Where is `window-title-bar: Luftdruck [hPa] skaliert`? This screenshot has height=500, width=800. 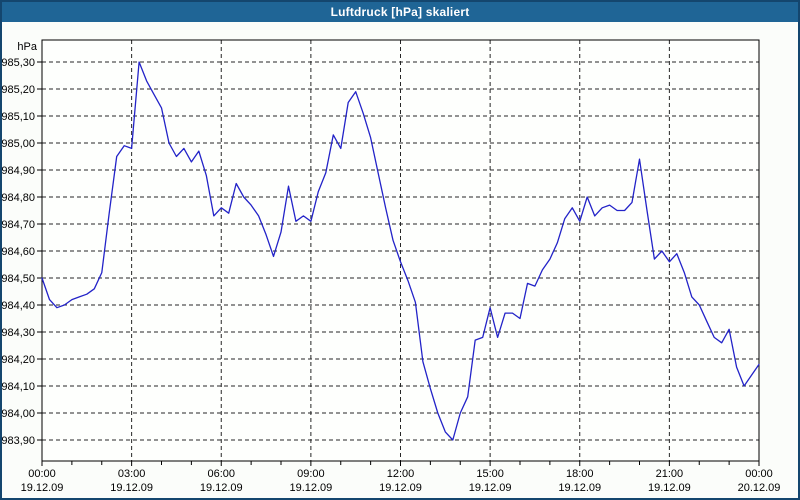
window-title-bar: Luftdruck [hPa] skaliert is located at coordinates (400, 12).